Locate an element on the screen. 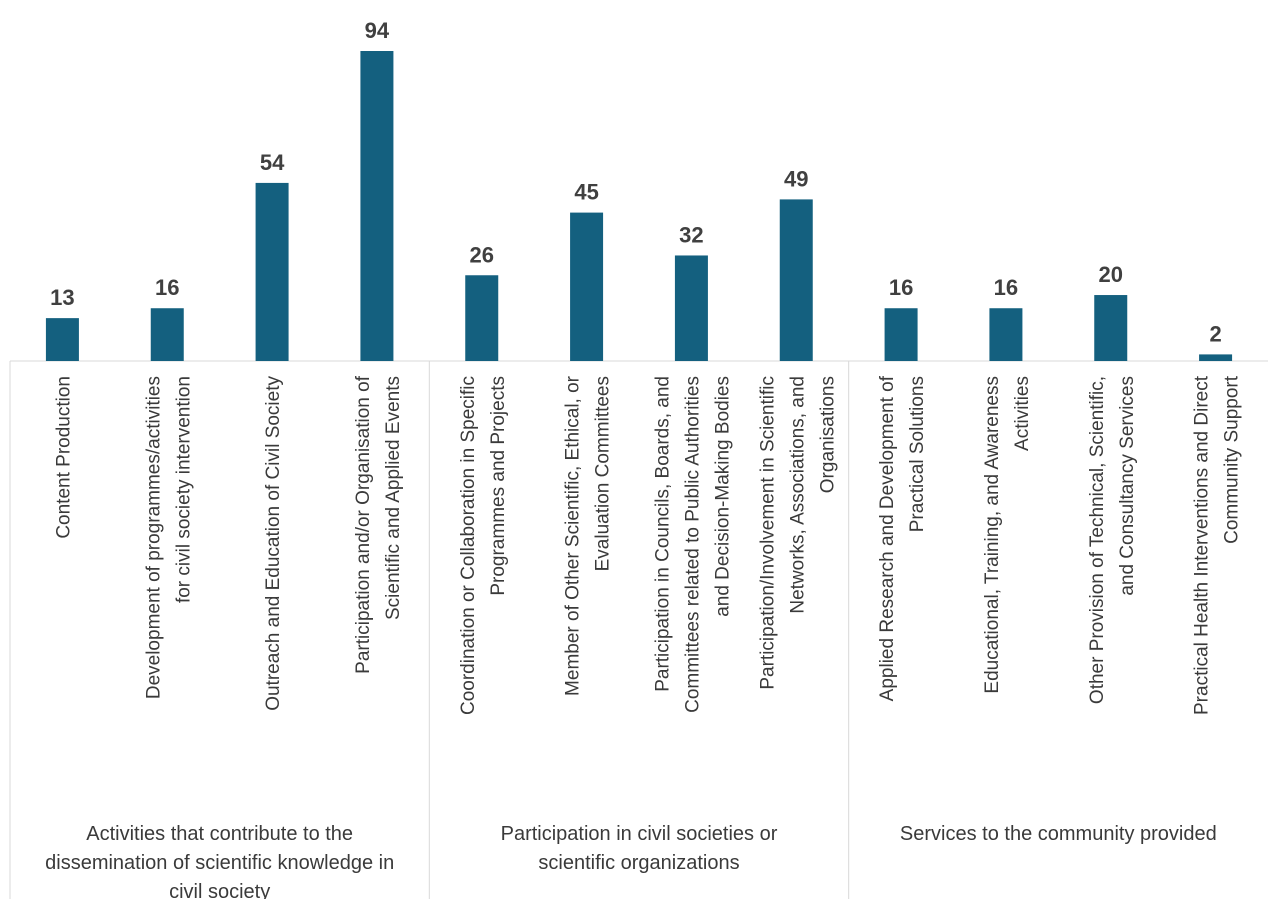  data-label: 26 is located at coordinates (482, 254).